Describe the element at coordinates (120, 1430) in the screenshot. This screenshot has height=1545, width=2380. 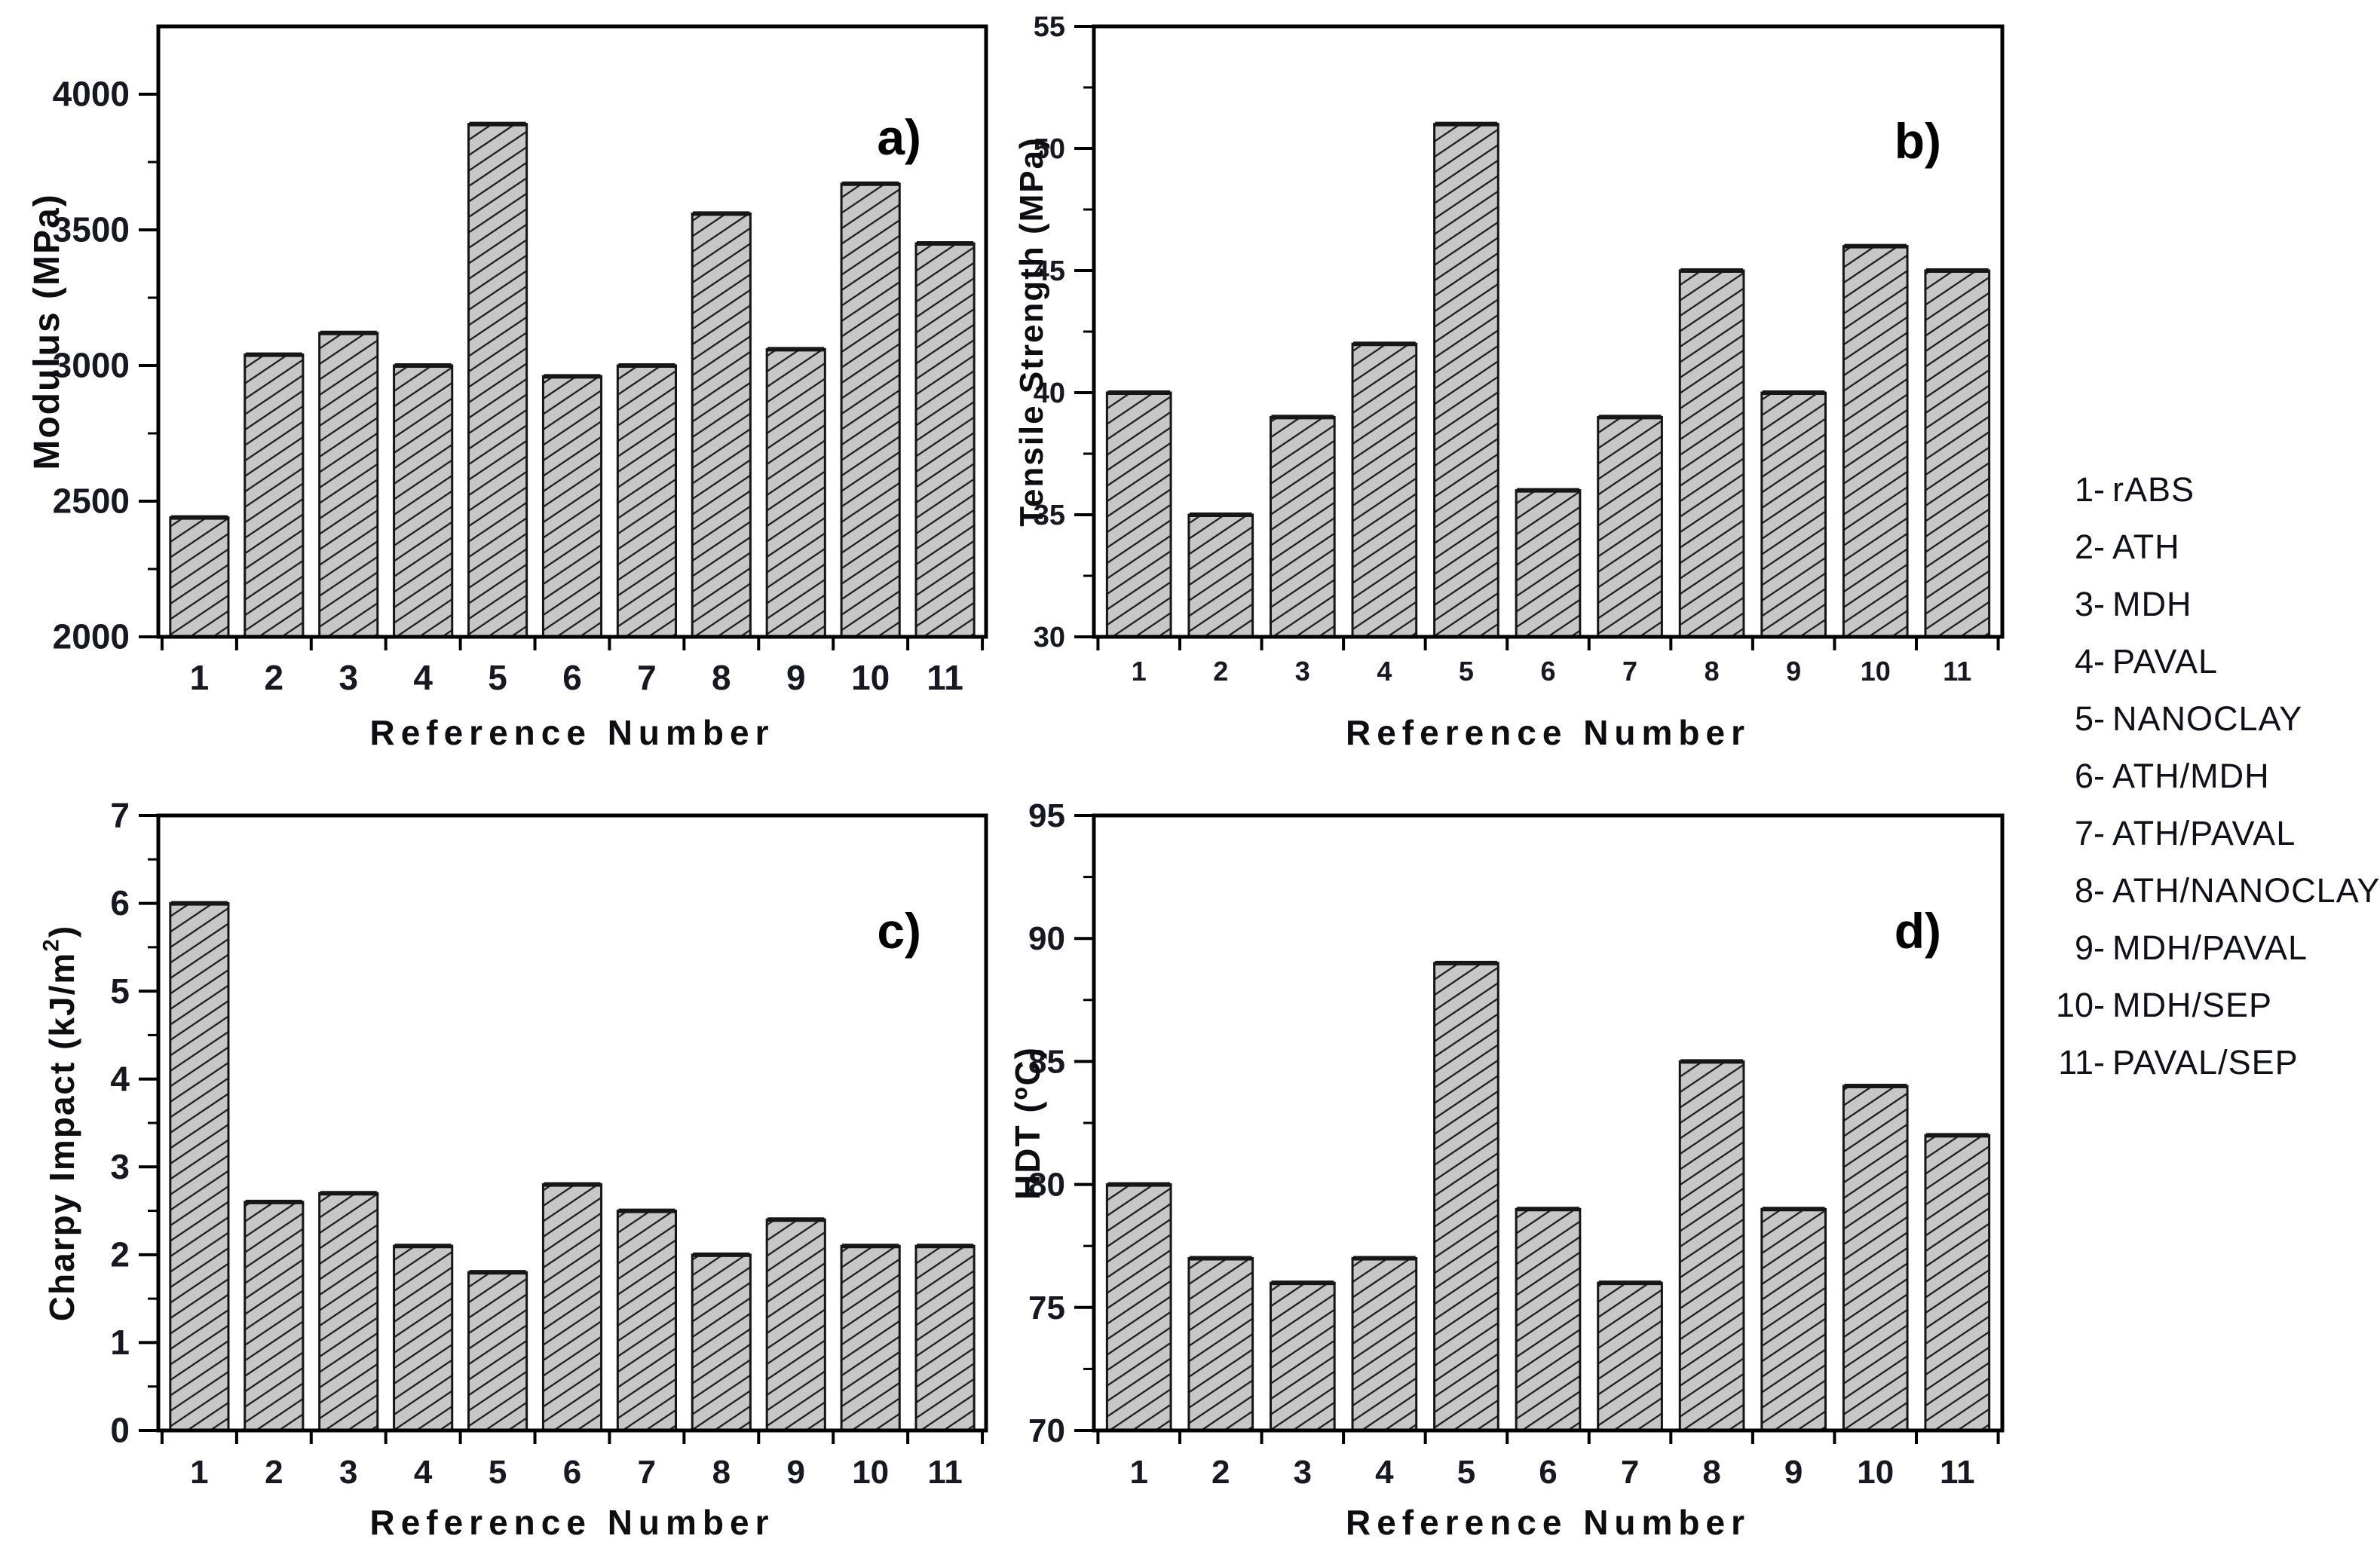
I see `y-tick-label: 0` at that location.